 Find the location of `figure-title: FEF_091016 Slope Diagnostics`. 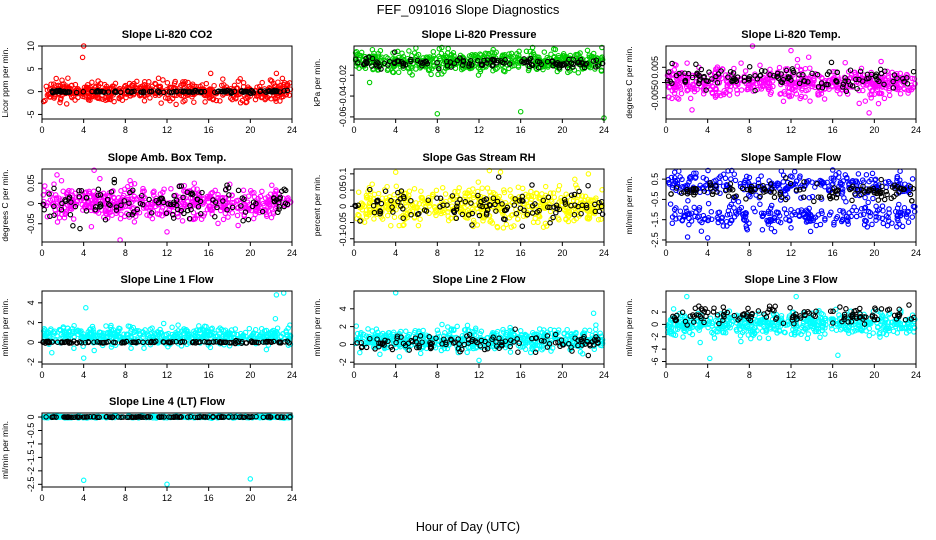

figure-title: FEF_091016 Slope Diagnostics is located at coordinates (468, 9).